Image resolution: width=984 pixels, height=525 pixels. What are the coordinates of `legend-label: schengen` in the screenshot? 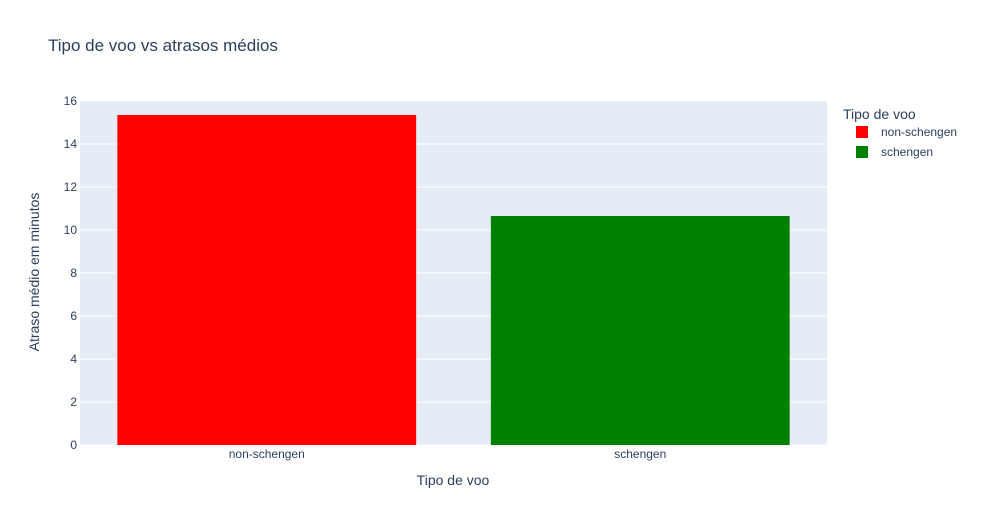 It's located at (907, 152).